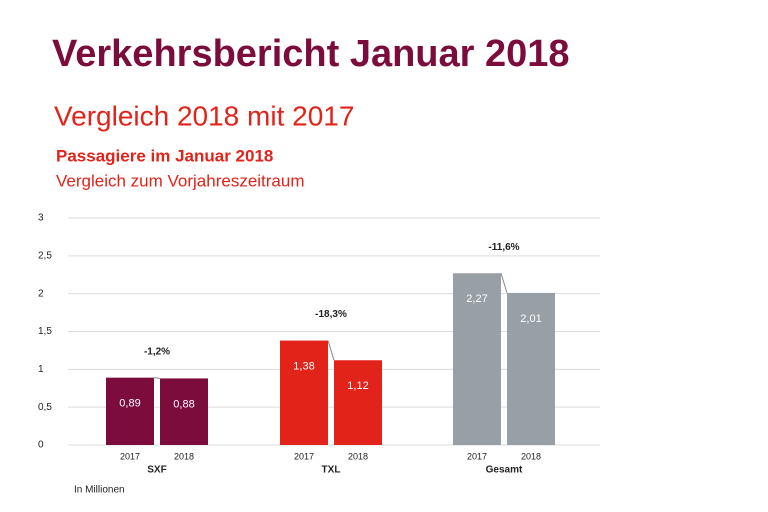 This screenshot has width=768, height=512. Describe the element at coordinates (311, 54) in the screenshot. I see `page-title: Verkehrsbericht Januar 2018` at that location.